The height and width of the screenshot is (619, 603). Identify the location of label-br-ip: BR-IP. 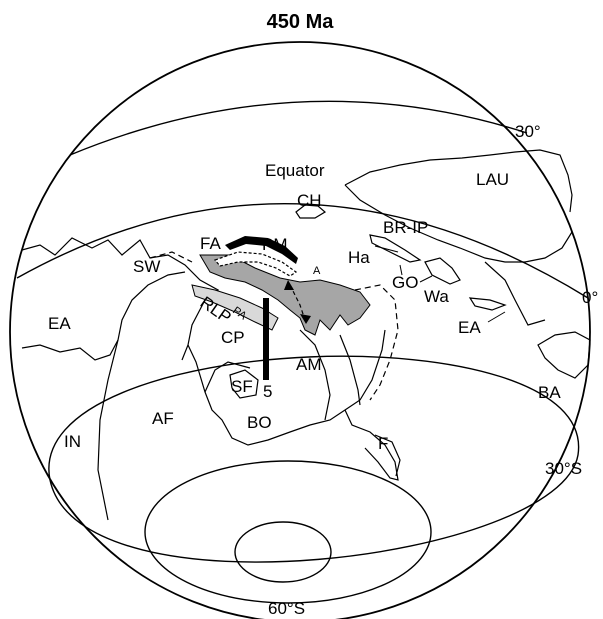
(405, 227).